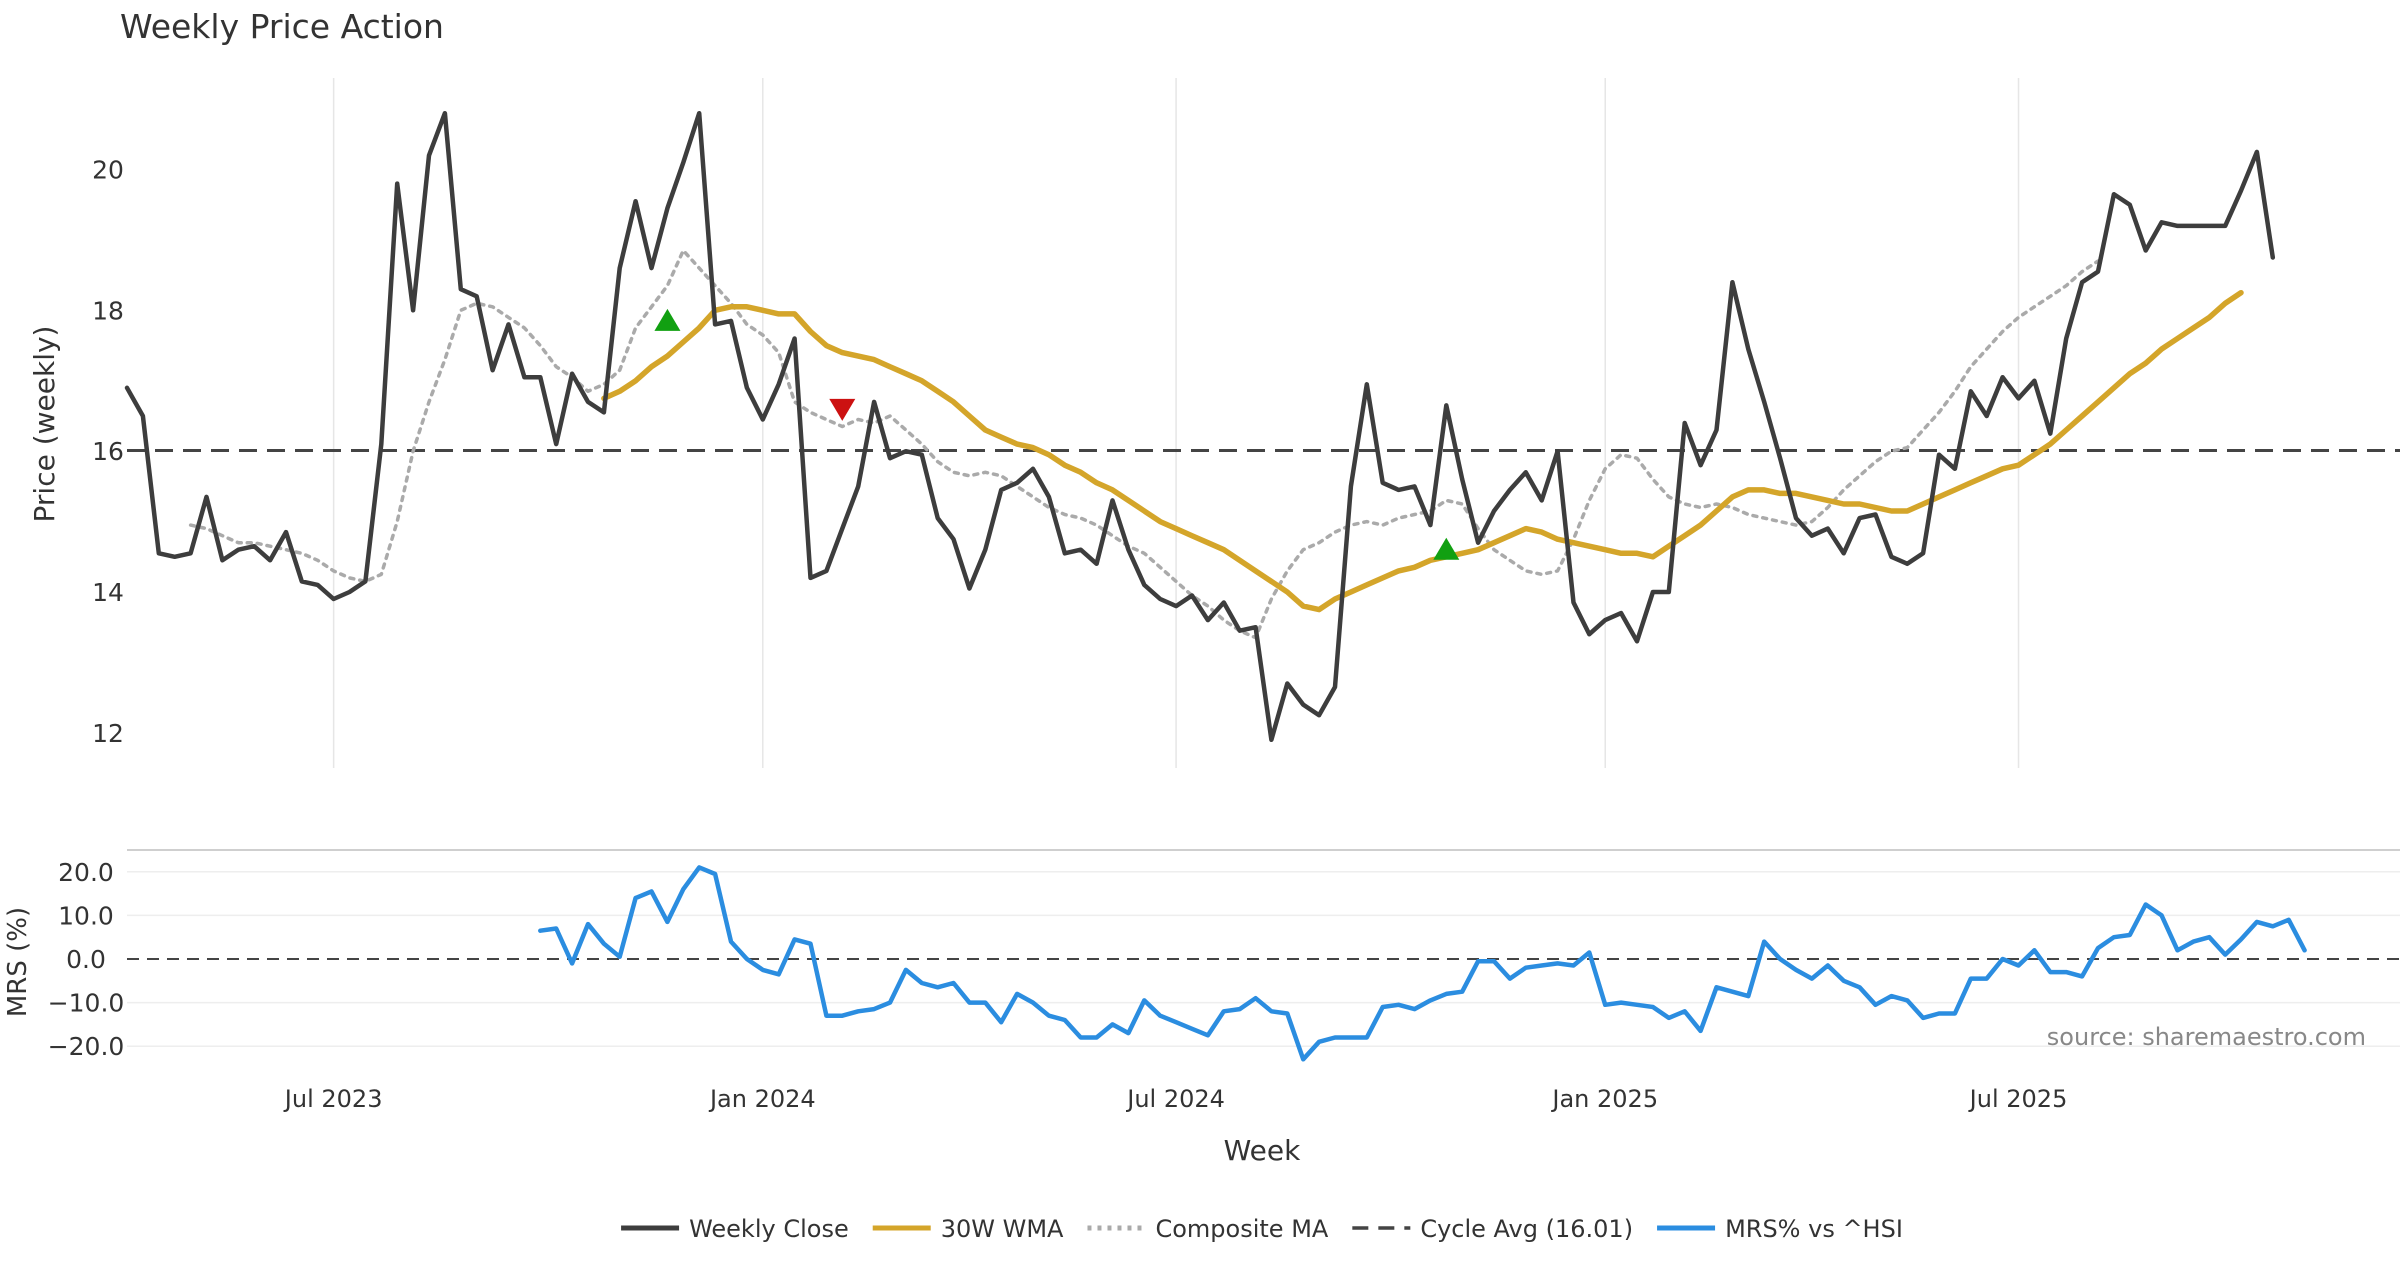  I want to click on price-y-axis-label: Price (weekly), so click(44, 424).